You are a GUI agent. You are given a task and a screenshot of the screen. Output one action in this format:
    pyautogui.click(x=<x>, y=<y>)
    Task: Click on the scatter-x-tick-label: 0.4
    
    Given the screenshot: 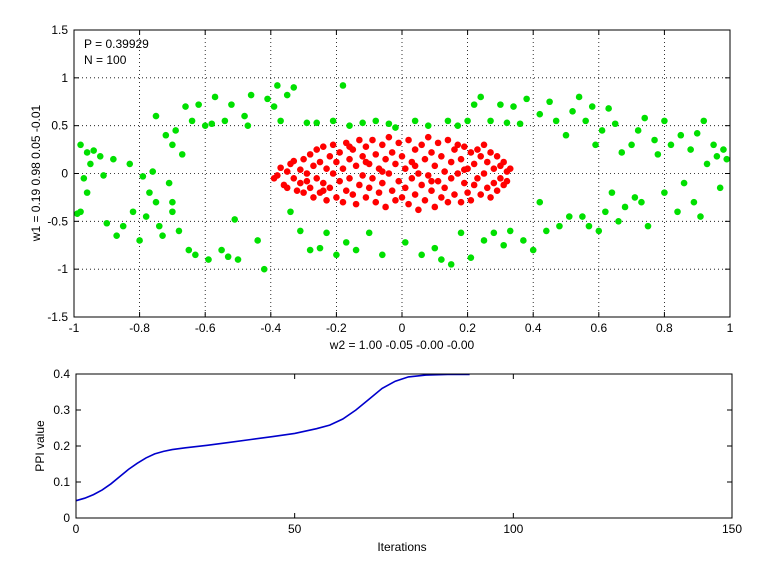 What is the action you would take?
    pyautogui.click(x=533, y=328)
    